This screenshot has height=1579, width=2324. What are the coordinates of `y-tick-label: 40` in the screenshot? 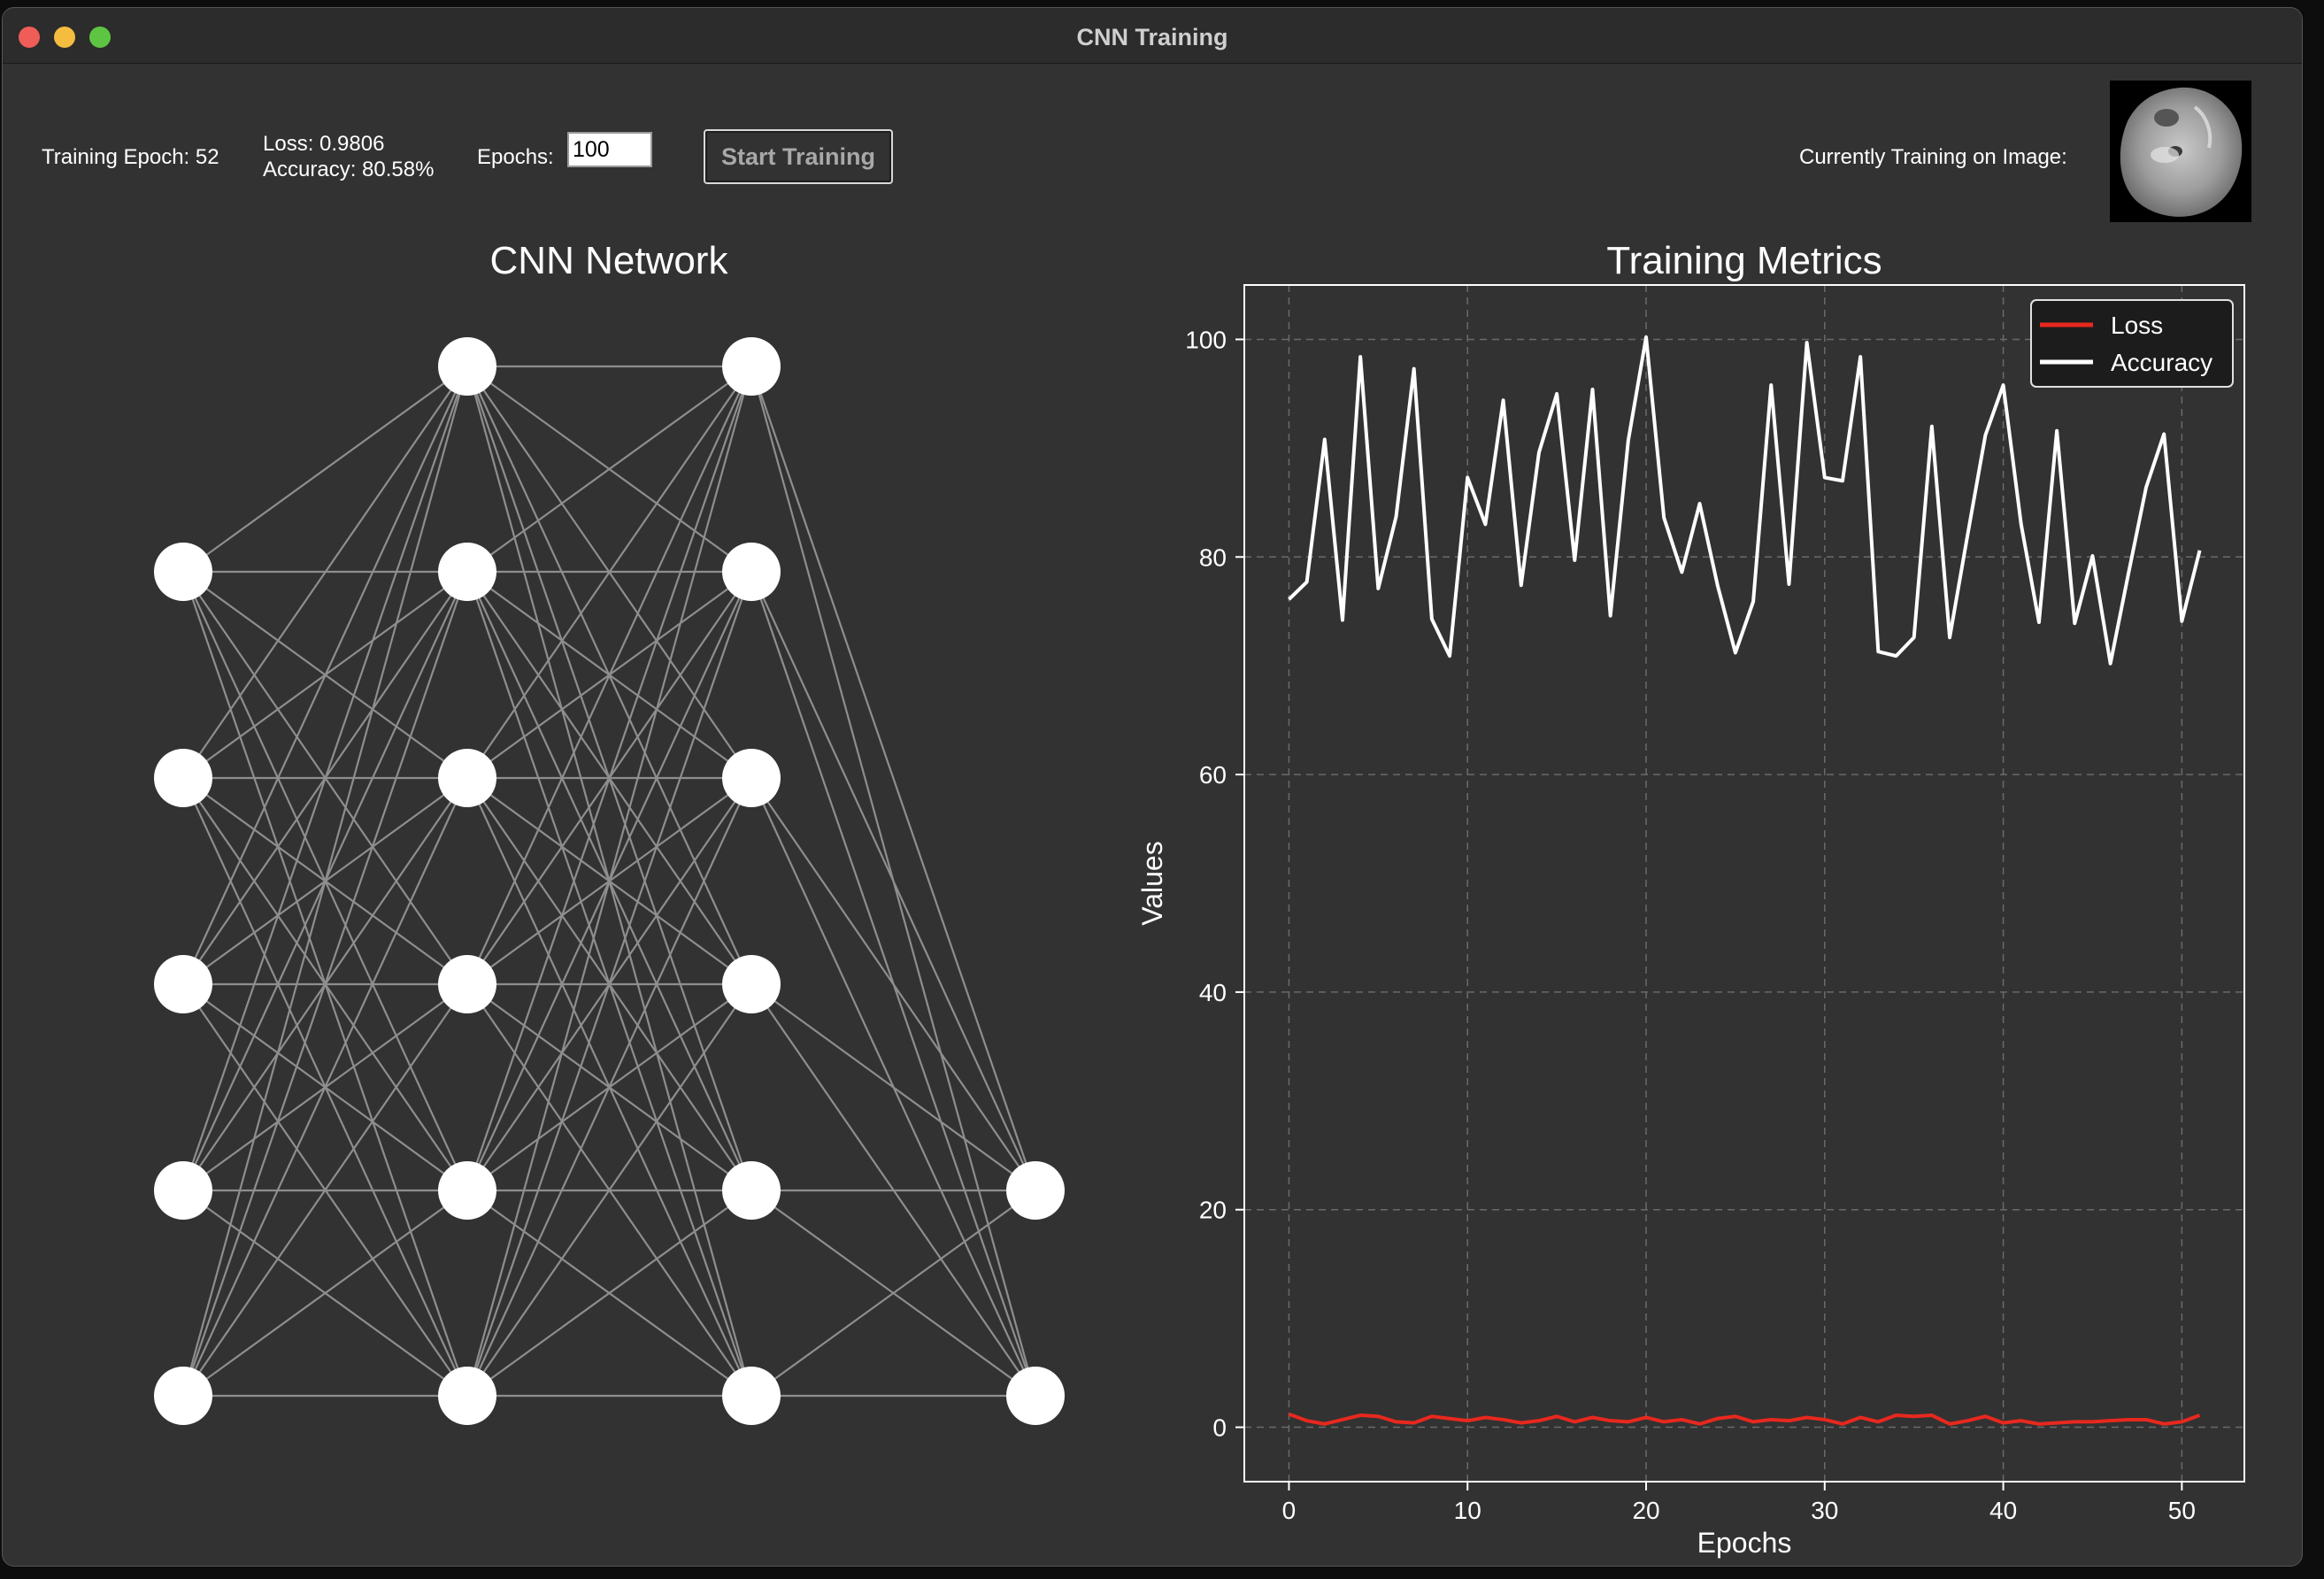 It's located at (1213, 992).